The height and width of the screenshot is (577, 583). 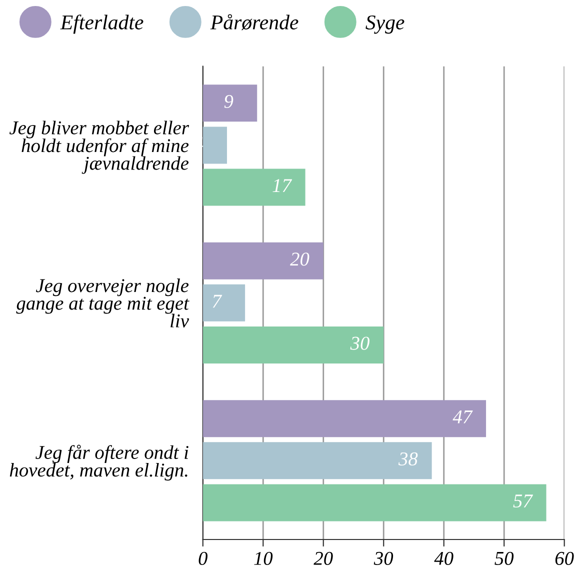 I want to click on data-label: 38, so click(x=408, y=459).